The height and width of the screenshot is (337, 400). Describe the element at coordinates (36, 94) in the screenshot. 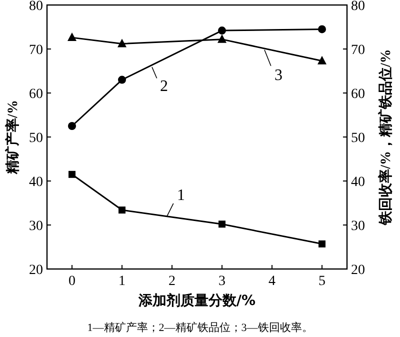

I see `y-tick-label: 60` at that location.